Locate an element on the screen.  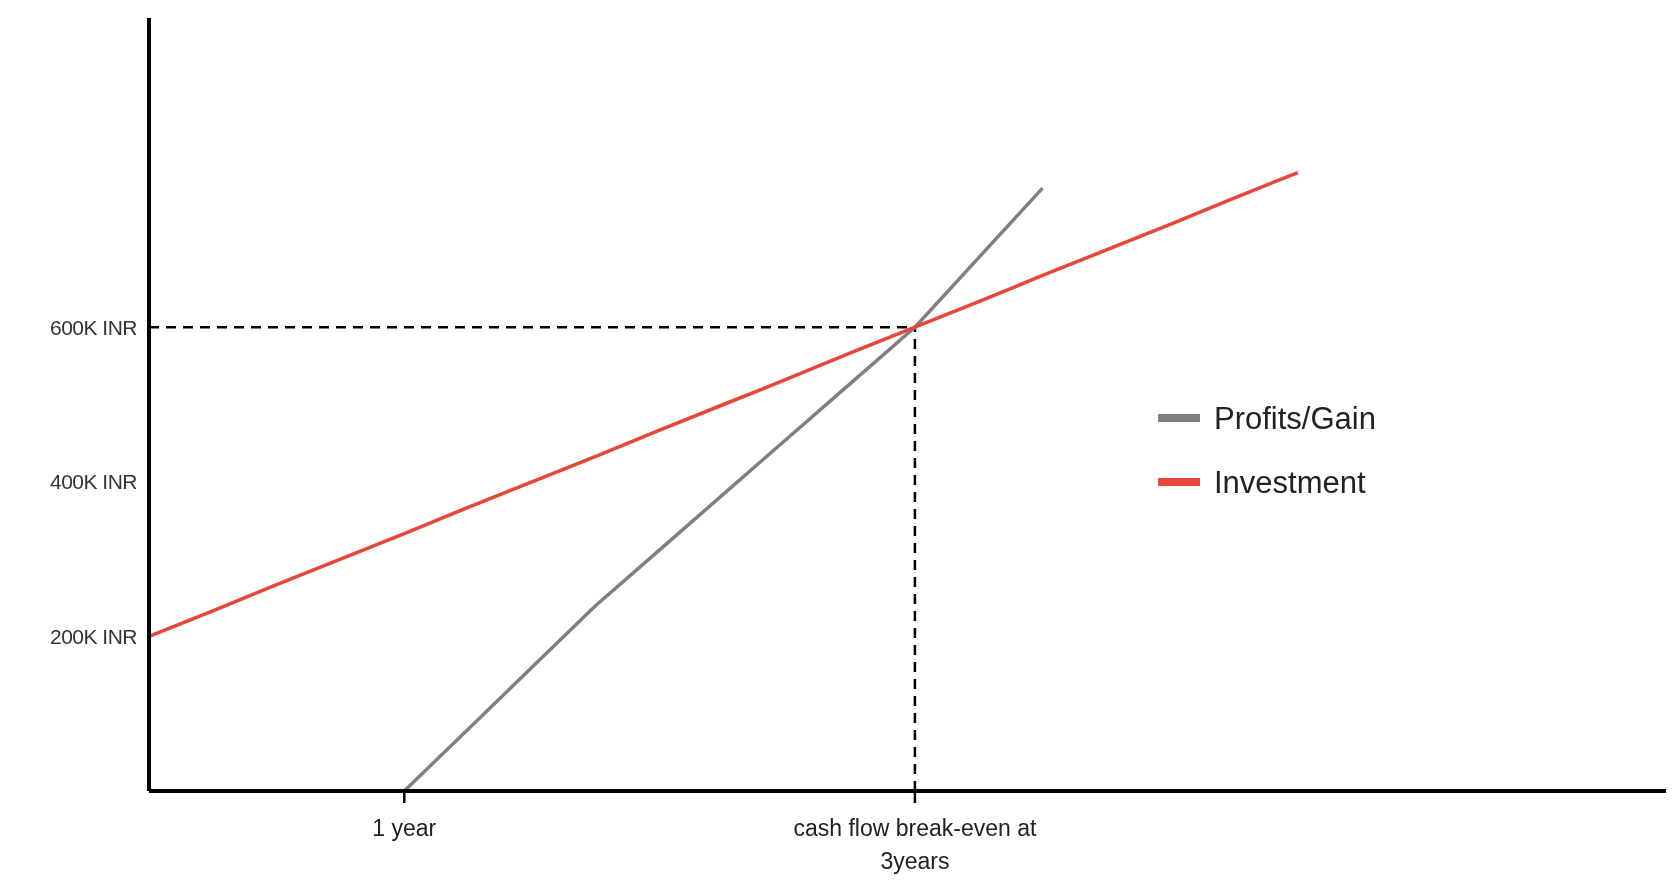
x-tick-label: 1 year is located at coordinates (404, 828).